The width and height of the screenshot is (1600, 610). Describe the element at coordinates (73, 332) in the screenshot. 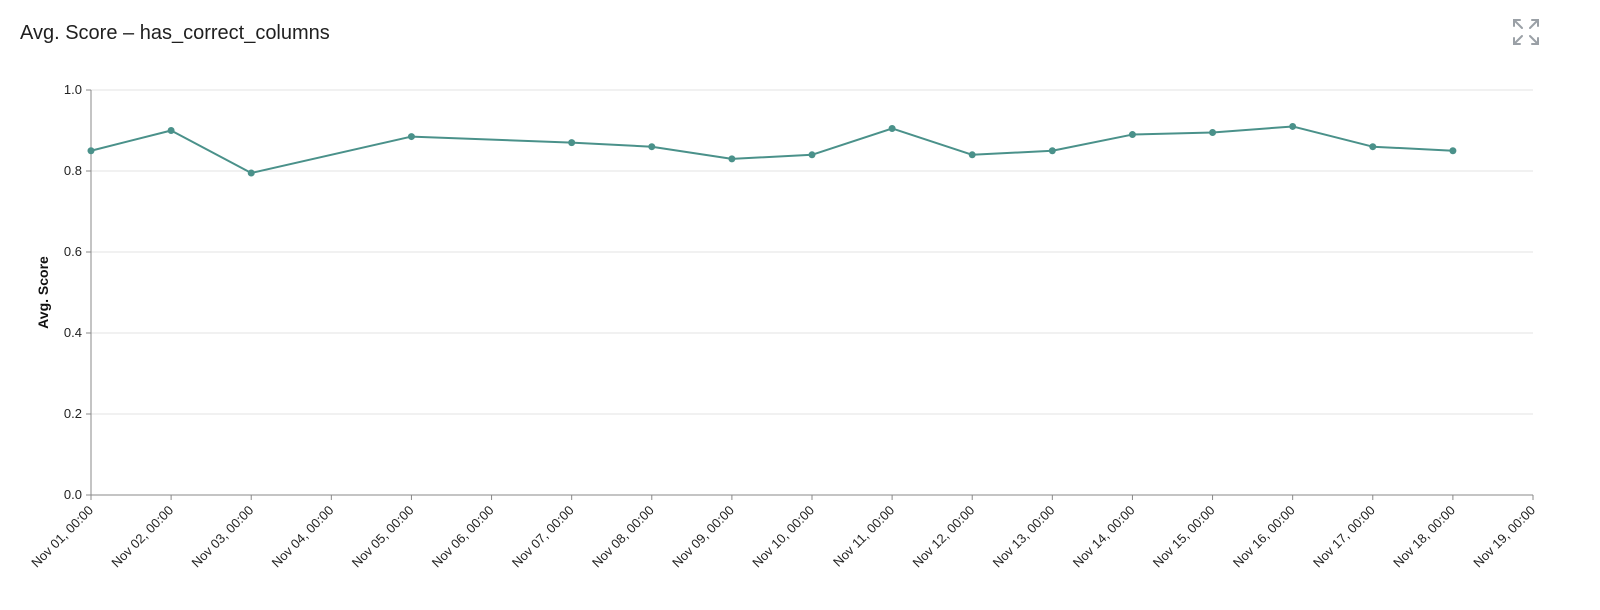

I see `y-tick-label: 0.4` at that location.